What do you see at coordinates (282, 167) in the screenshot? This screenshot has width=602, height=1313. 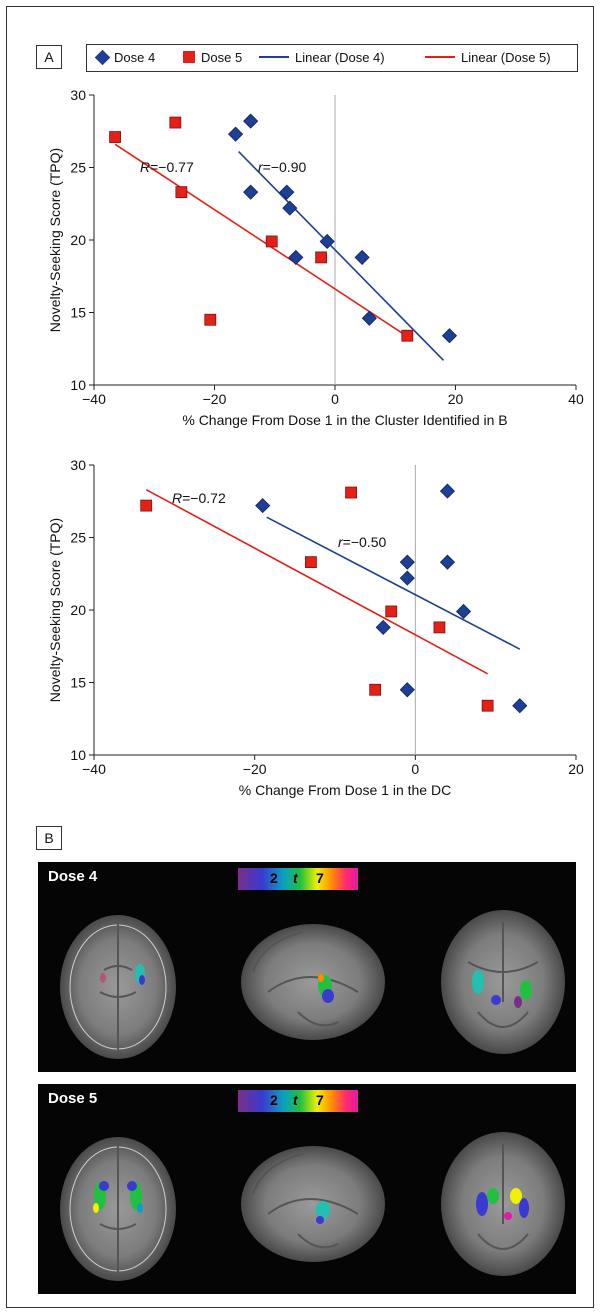 I see `correlation-label-dose4: r=−0.90` at bounding box center [282, 167].